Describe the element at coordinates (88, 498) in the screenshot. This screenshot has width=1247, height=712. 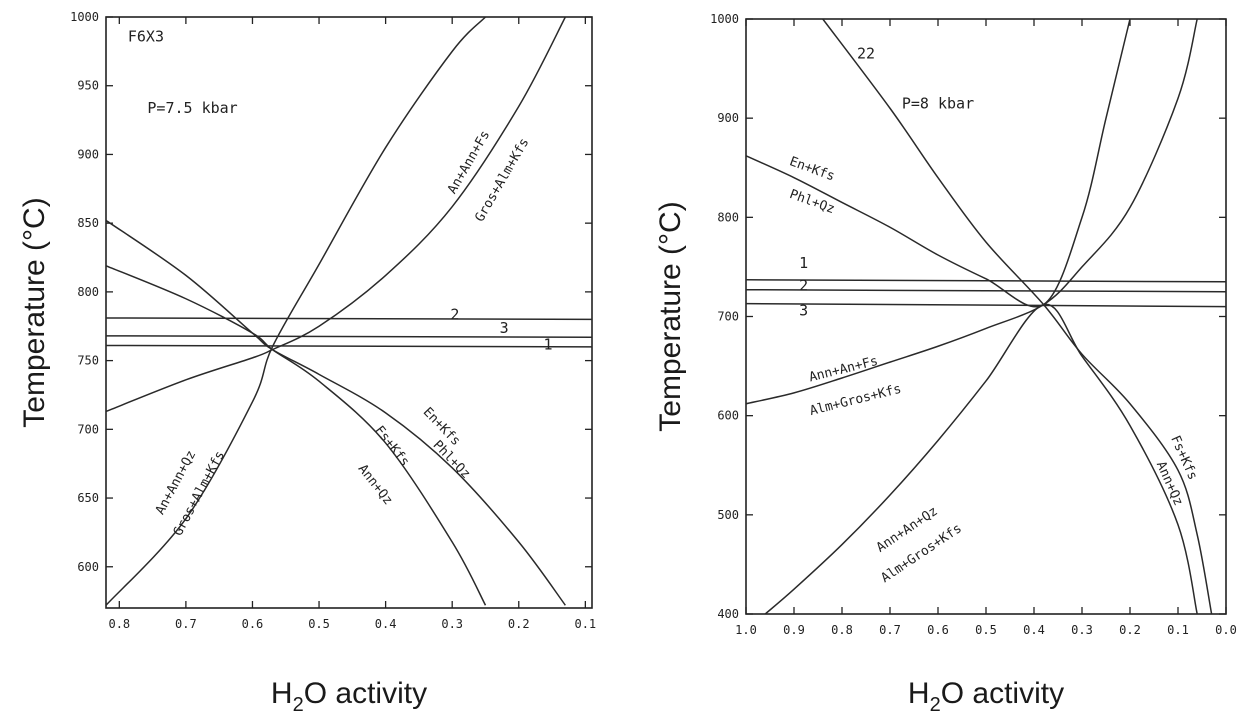
I see `y-tick-label: 650` at that location.